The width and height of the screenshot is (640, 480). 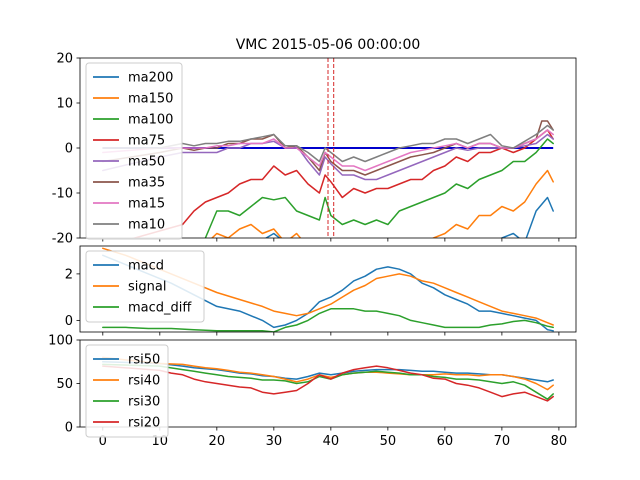 What do you see at coordinates (150, 120) in the screenshot?
I see `legend-label-ma100: ma100` at bounding box center [150, 120].